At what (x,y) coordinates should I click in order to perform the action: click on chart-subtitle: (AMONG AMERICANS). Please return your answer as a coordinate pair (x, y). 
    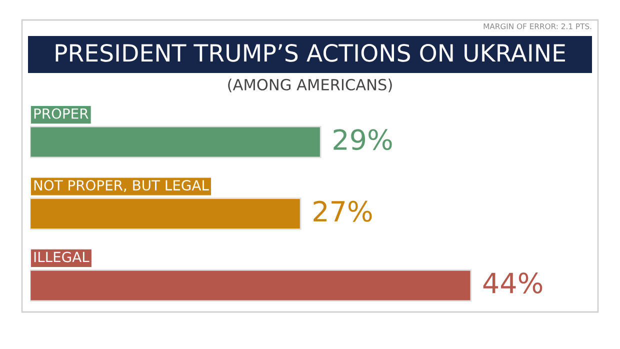
    Looking at the image, I should click on (310, 85).